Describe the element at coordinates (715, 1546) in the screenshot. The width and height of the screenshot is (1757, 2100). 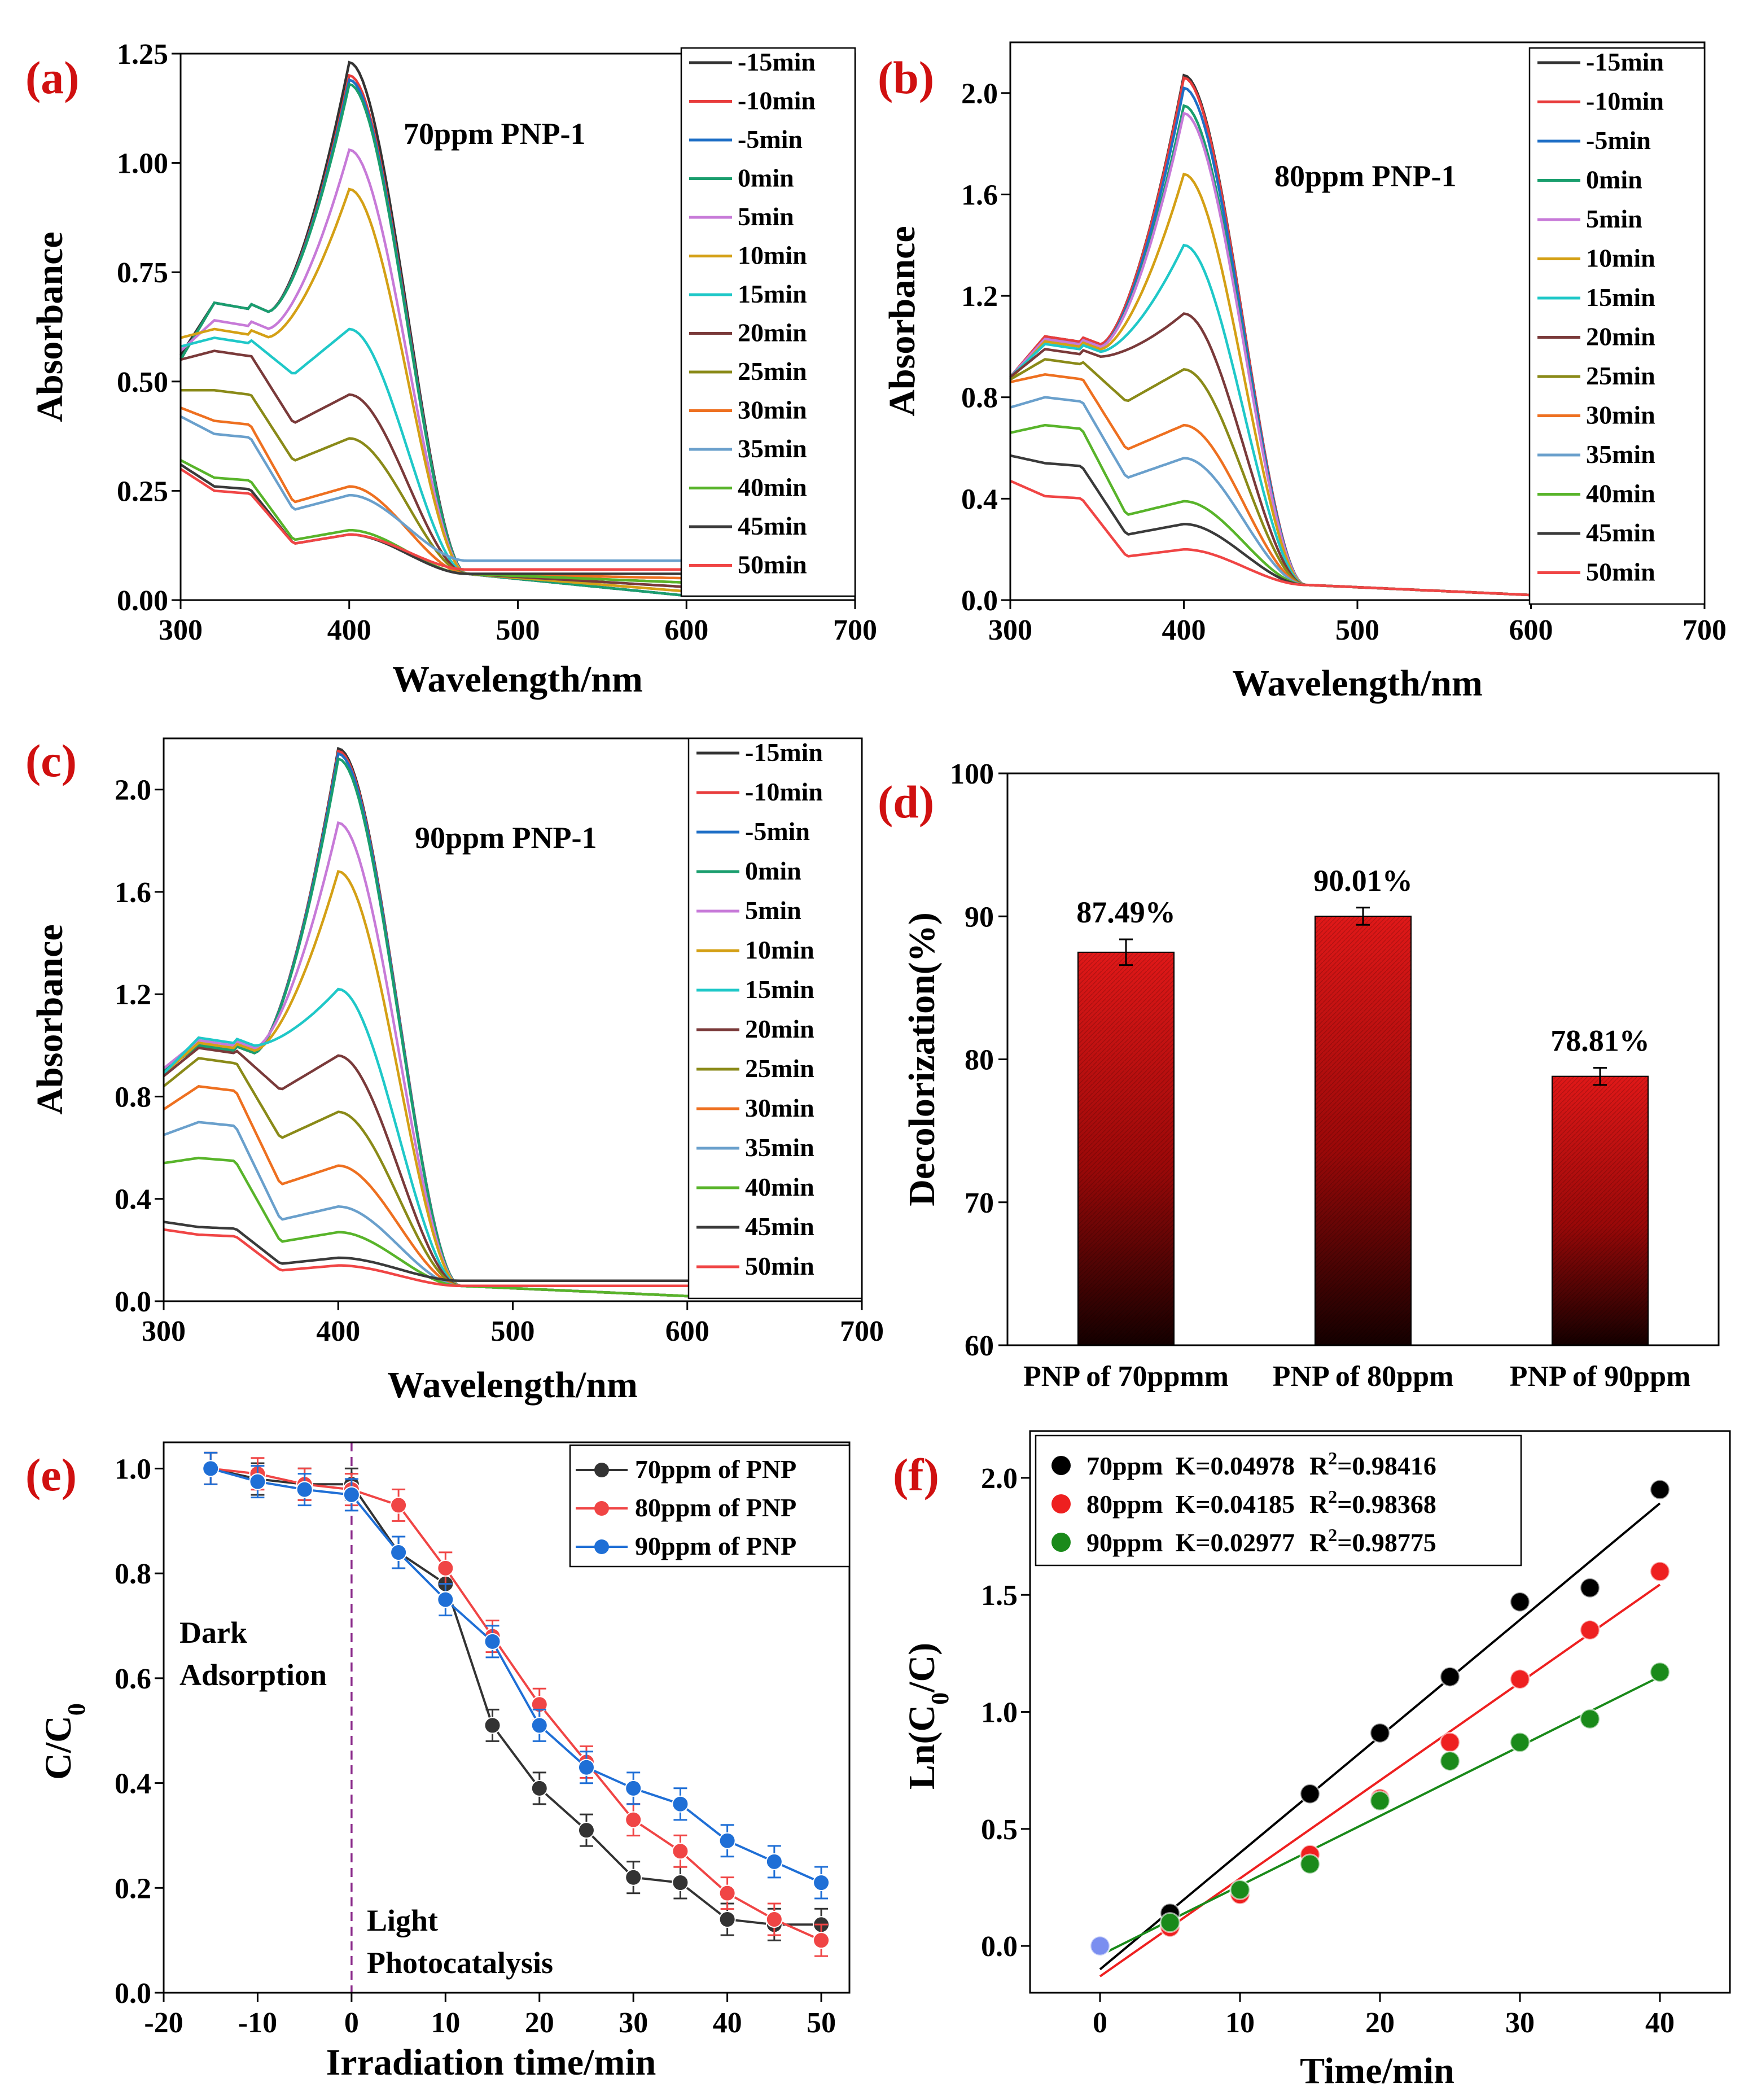
I see `legend-label: 90ppm of PNP` at that location.